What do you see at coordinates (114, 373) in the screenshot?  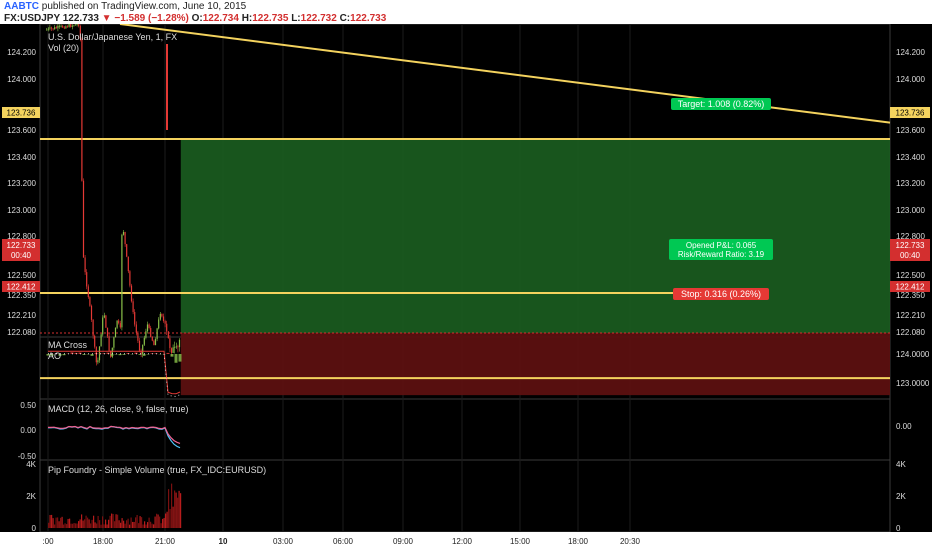 I see `ma-cross-series` at bounding box center [114, 373].